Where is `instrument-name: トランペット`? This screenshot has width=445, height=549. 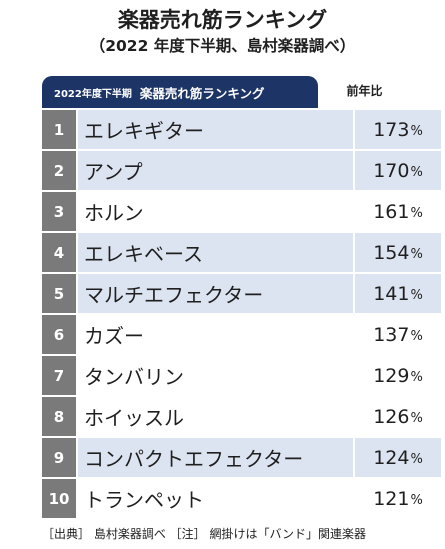 instrument-name: トランペット is located at coordinates (144, 500).